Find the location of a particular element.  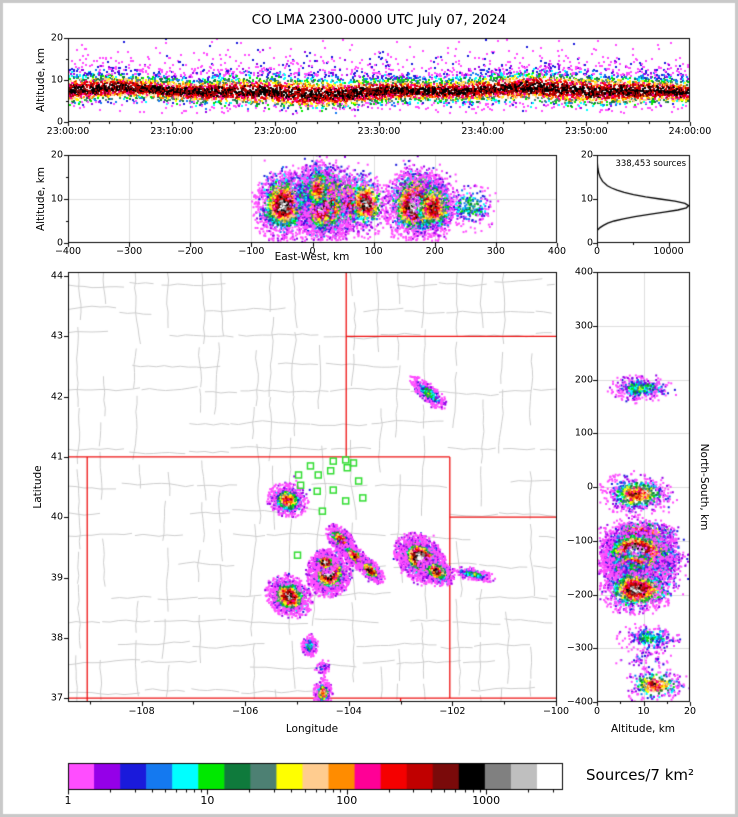

ns-xtick-label: 20 is located at coordinates (690, 711).